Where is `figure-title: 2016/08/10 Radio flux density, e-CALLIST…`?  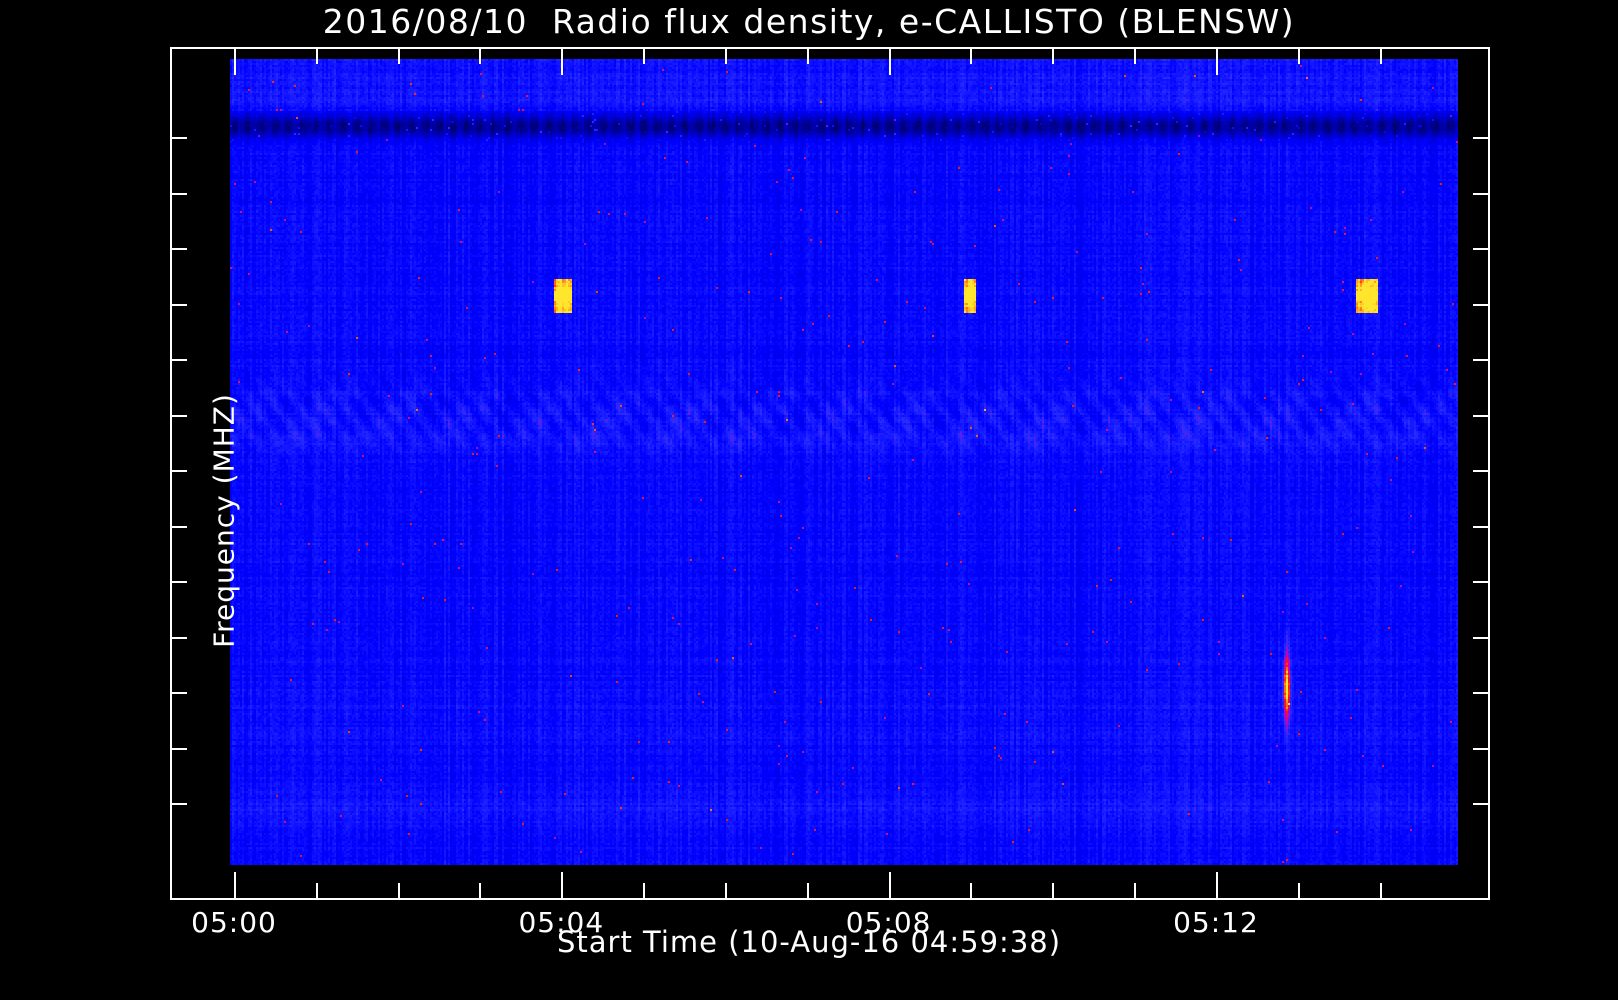 figure-title: 2016/08/10 Radio flux density, e-CALLIST… is located at coordinates (809, 21).